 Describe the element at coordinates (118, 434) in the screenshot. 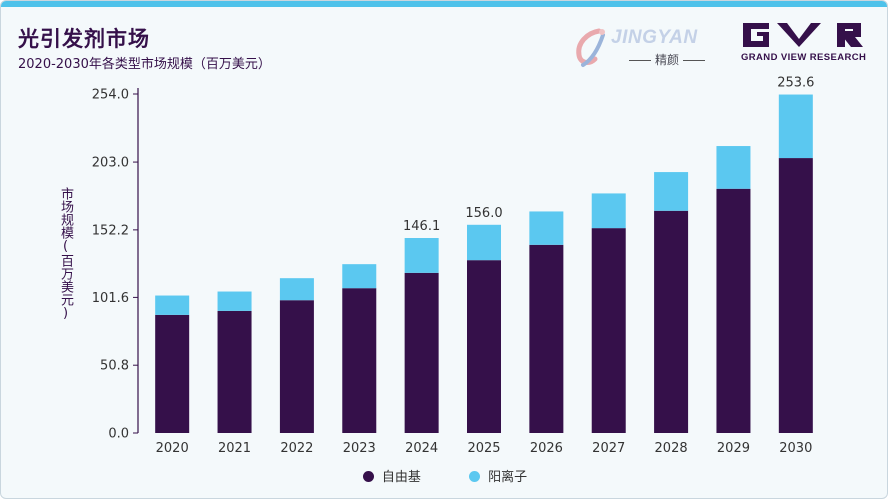

I see `y-tick-label: 0.0` at that location.